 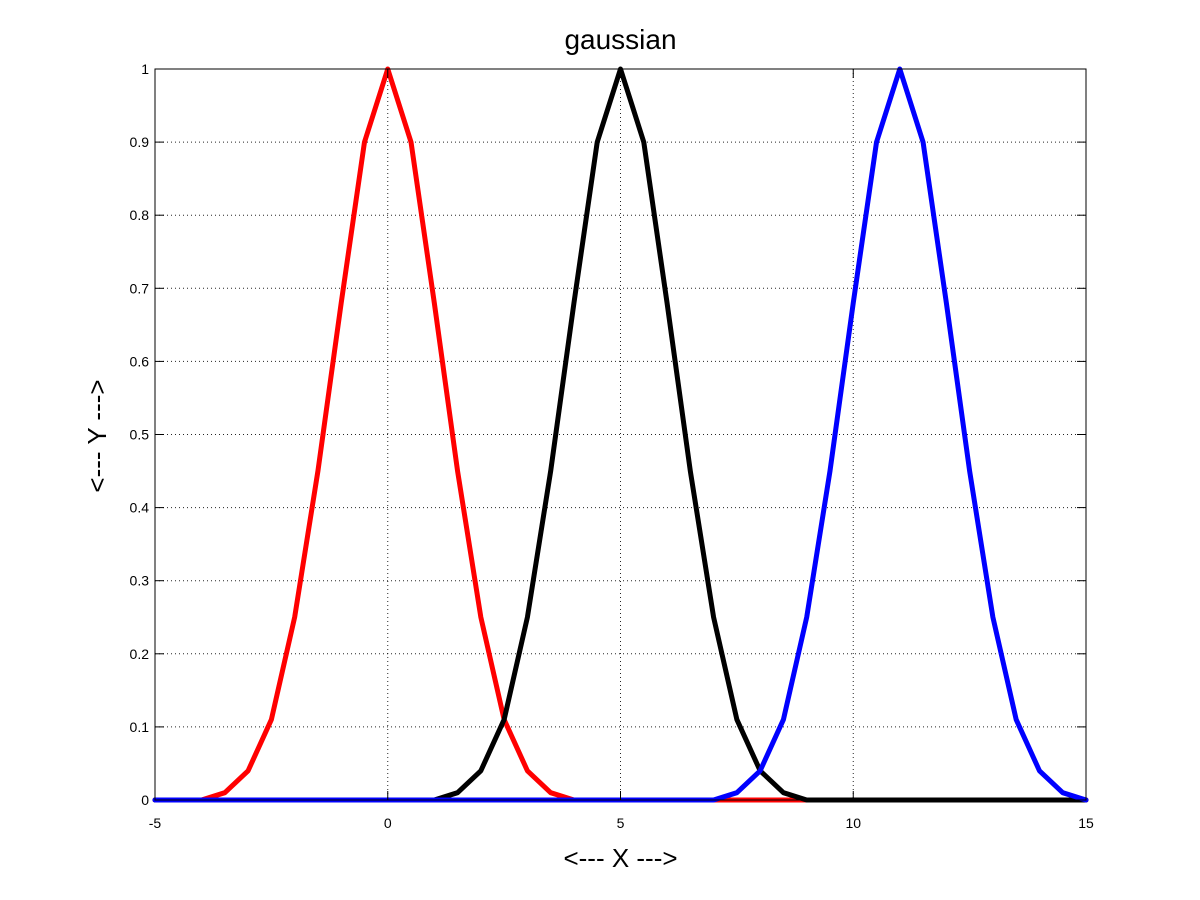 What do you see at coordinates (140, 288) in the screenshot?
I see `y-tick-label: 0.7` at bounding box center [140, 288].